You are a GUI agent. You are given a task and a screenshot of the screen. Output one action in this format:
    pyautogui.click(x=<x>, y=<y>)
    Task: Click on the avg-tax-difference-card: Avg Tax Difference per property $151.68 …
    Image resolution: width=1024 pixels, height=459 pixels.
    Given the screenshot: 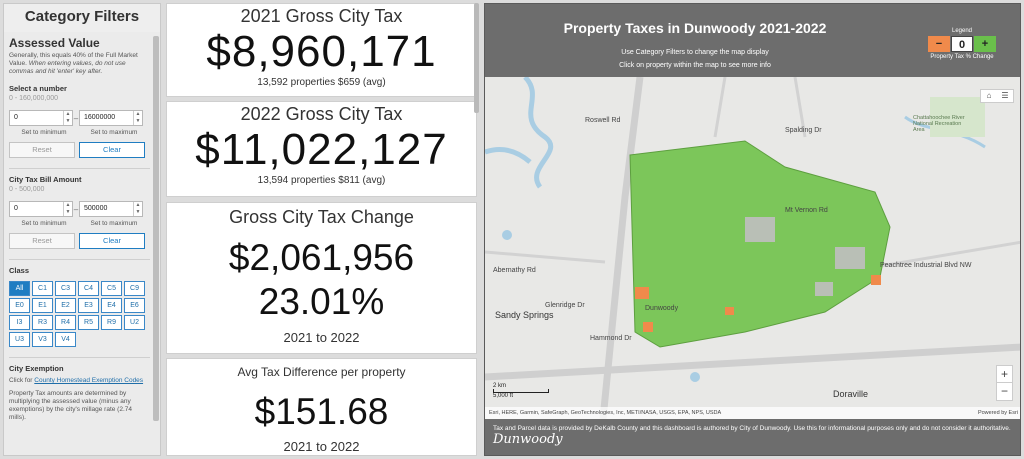 What is the action you would take?
    pyautogui.click(x=321, y=407)
    